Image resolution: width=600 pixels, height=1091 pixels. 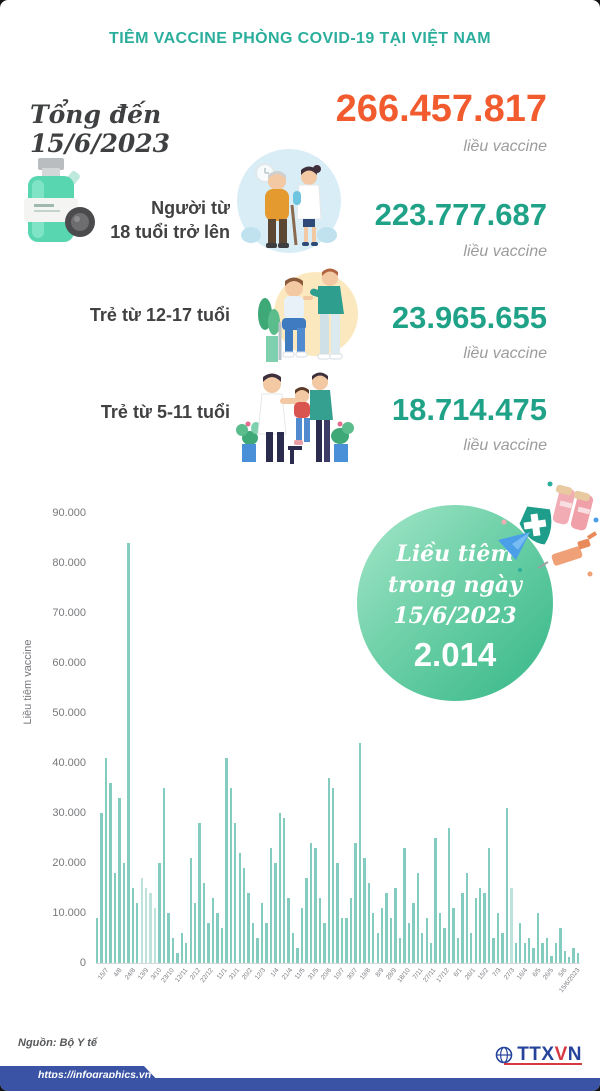 What do you see at coordinates (505, 353) in the screenshot?
I see `teens-doses-unit: liều vaccine` at bounding box center [505, 353].